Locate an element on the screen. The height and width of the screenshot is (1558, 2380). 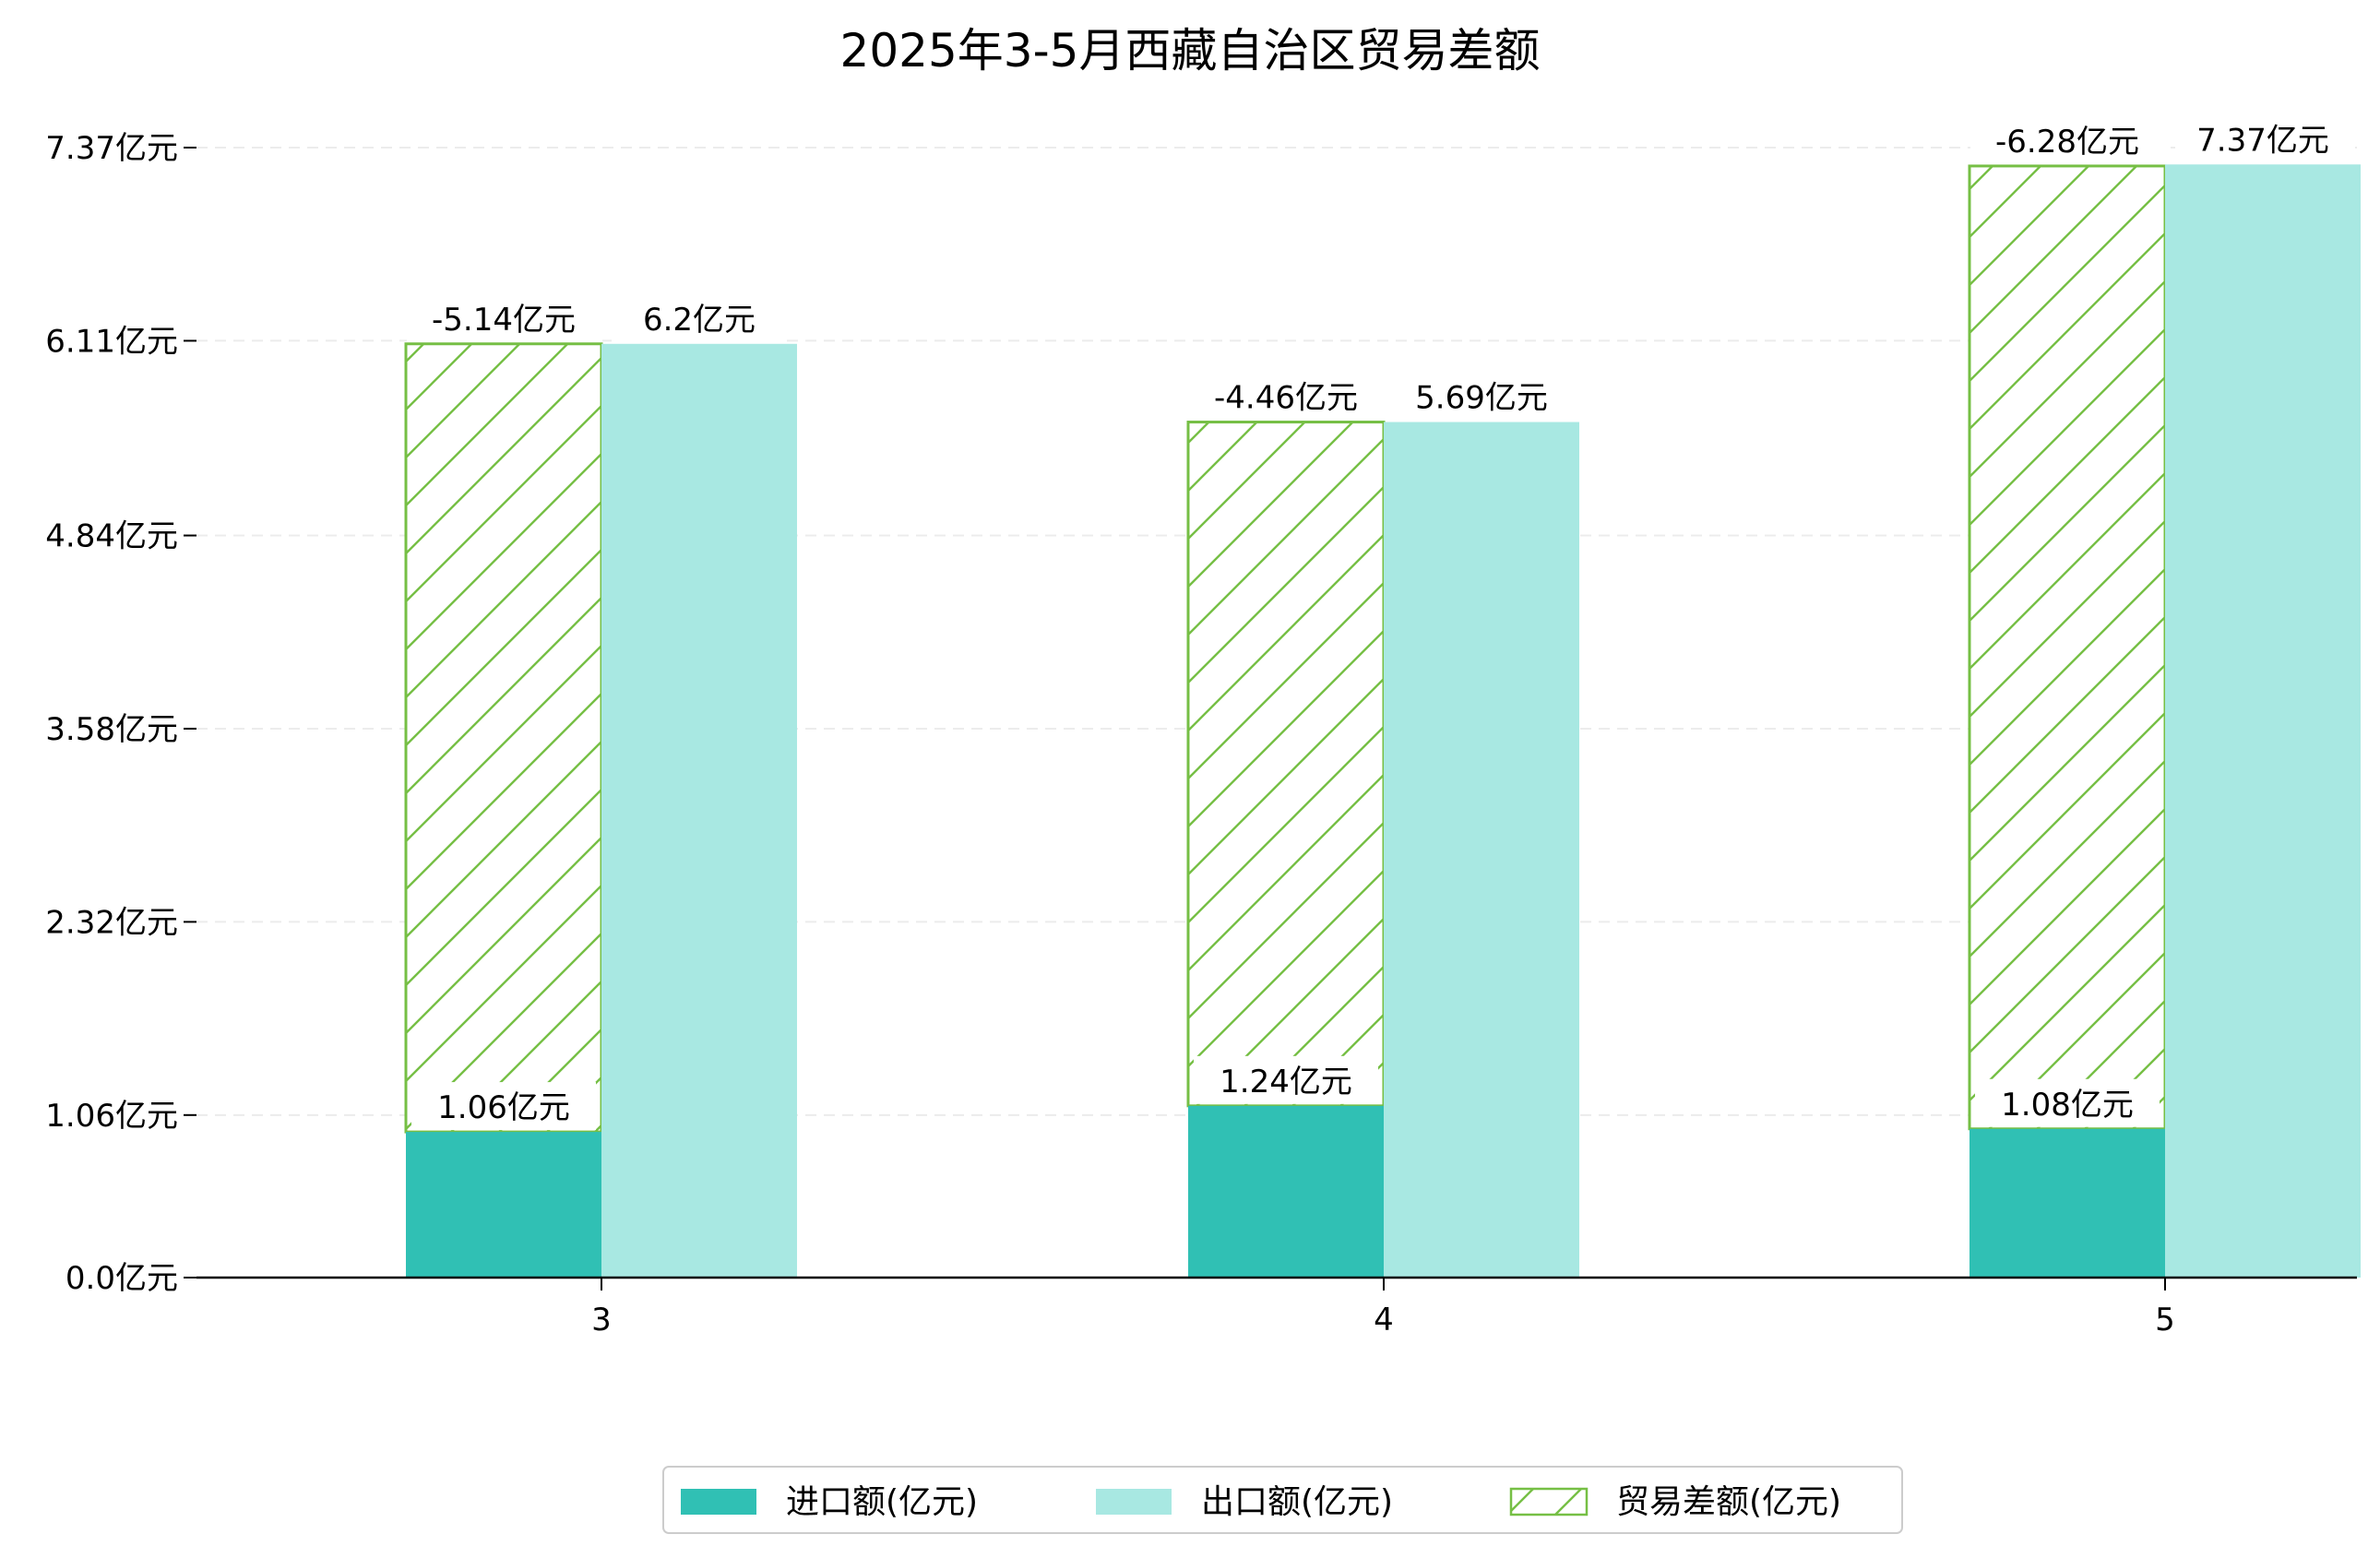
y-tick-label: 7.37亿元 is located at coordinates (111, 149).